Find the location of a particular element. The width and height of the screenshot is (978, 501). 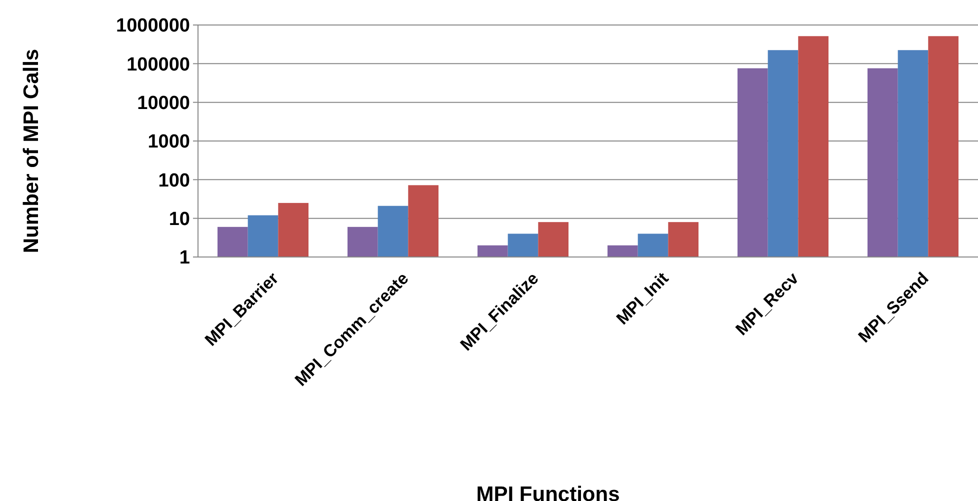

y-tick-label: 100000 is located at coordinates (158, 65).